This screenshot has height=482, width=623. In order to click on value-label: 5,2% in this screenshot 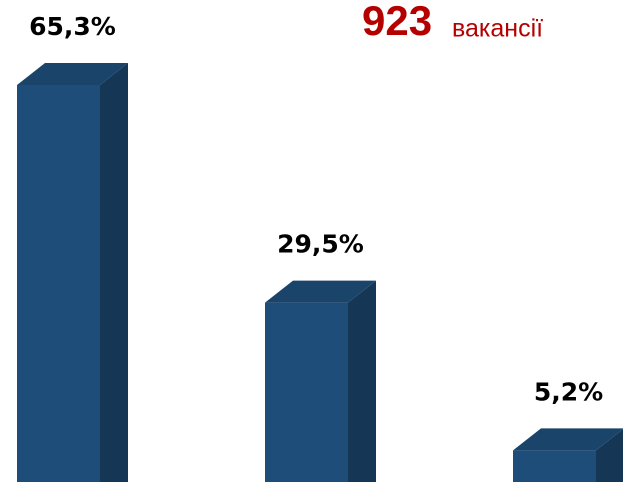, I will do `click(568, 391)`.